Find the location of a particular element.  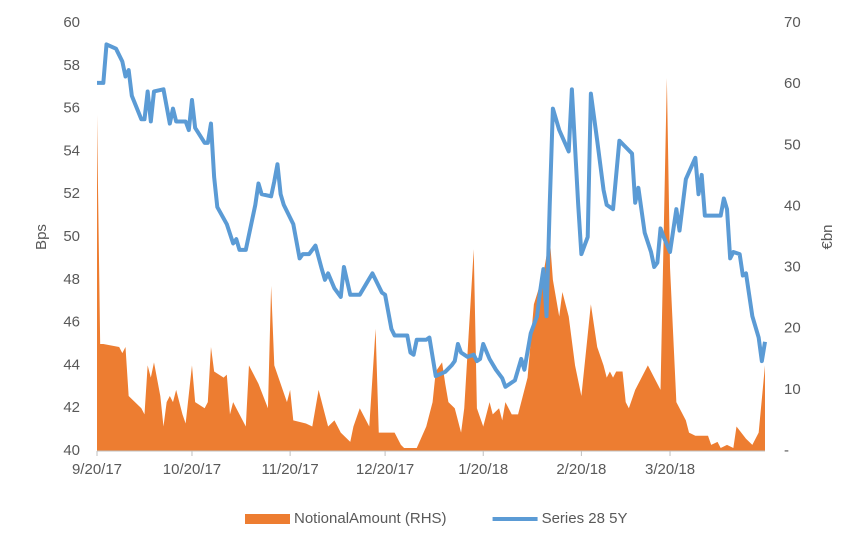

y2-tick-label: 60 is located at coordinates (792, 83).